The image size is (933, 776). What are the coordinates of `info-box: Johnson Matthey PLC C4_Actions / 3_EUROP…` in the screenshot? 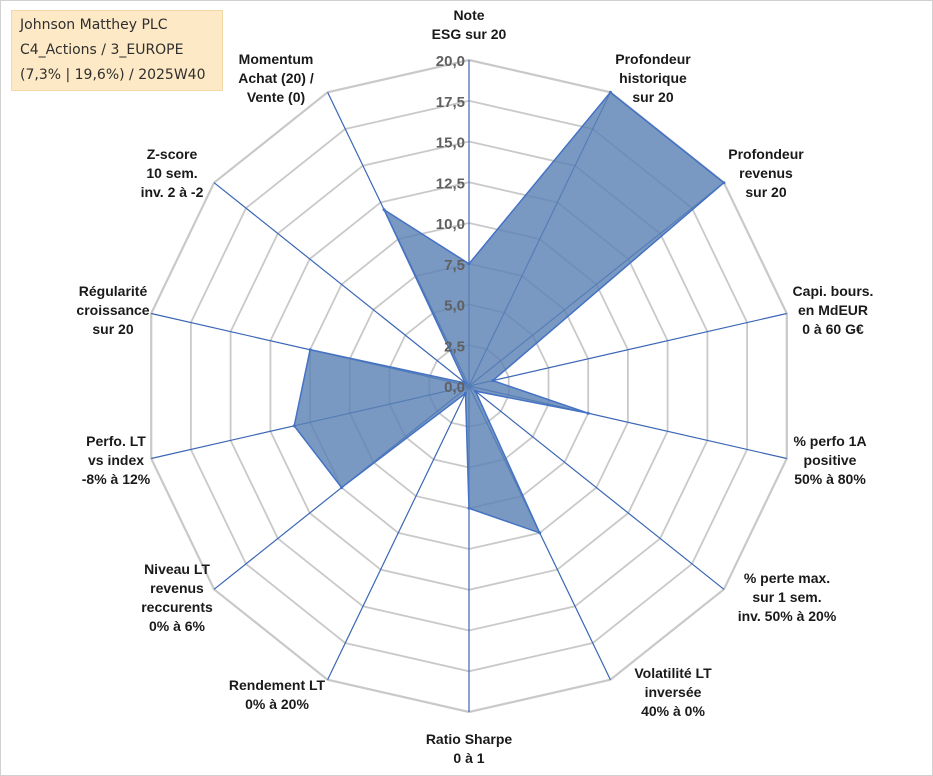 It's located at (117, 50).